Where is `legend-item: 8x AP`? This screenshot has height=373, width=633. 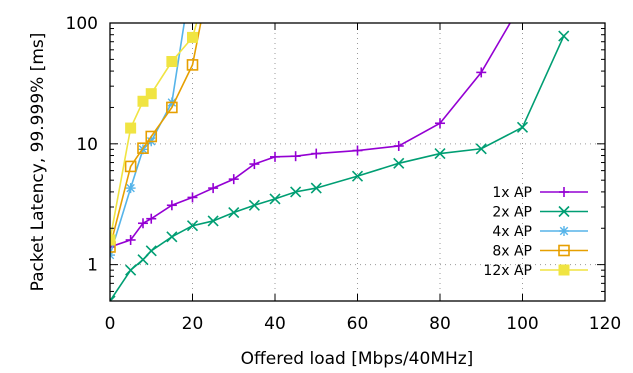 legend-item: 8x AP is located at coordinates (540, 252).